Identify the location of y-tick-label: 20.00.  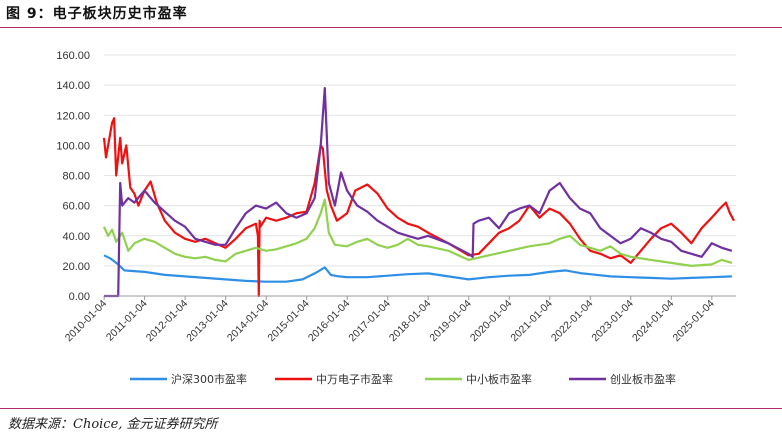
(76, 267).